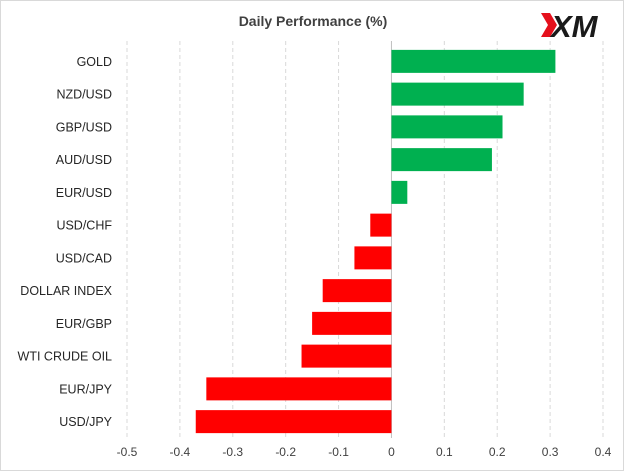 Image resolution: width=624 pixels, height=471 pixels. What do you see at coordinates (457, 94) in the screenshot?
I see `bar-nzd-usd` at bounding box center [457, 94].